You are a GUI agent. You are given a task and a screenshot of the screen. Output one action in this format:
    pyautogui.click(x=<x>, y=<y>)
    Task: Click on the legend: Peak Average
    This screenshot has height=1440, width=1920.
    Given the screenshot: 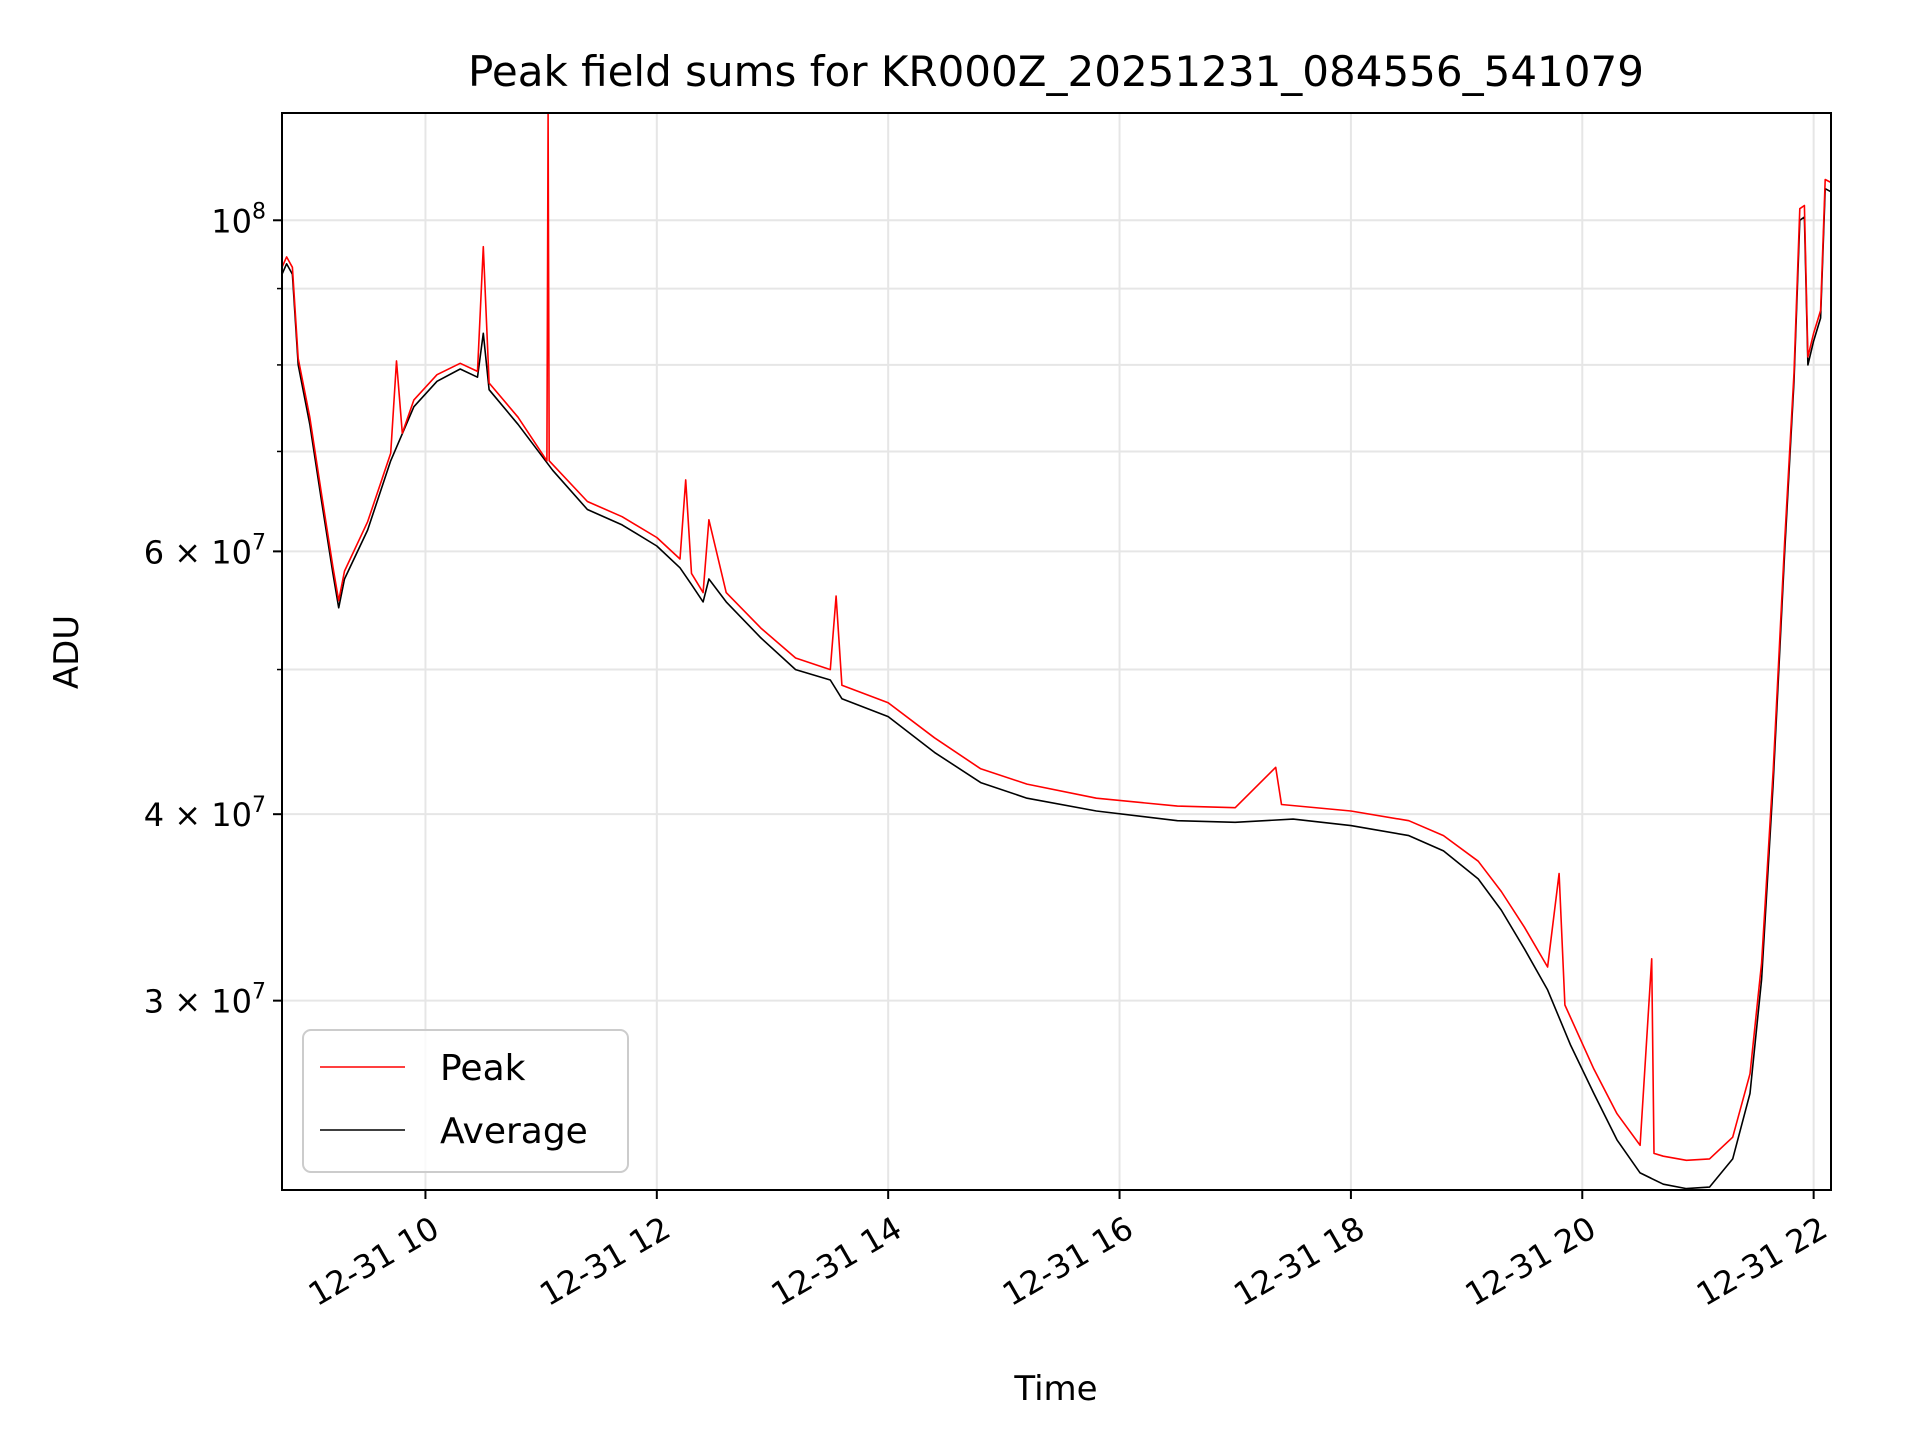 What is the action you would take?
    pyautogui.click(x=465, y=1101)
    